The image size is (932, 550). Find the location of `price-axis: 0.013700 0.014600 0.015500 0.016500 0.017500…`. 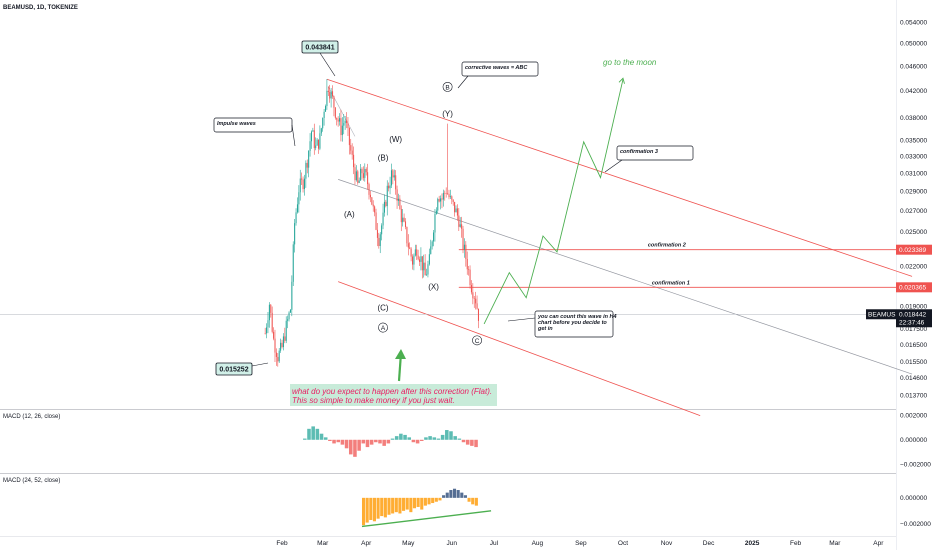

price-axis: 0.013700 0.014600 0.015500 0.016500 0.017500… is located at coordinates (915, 274).